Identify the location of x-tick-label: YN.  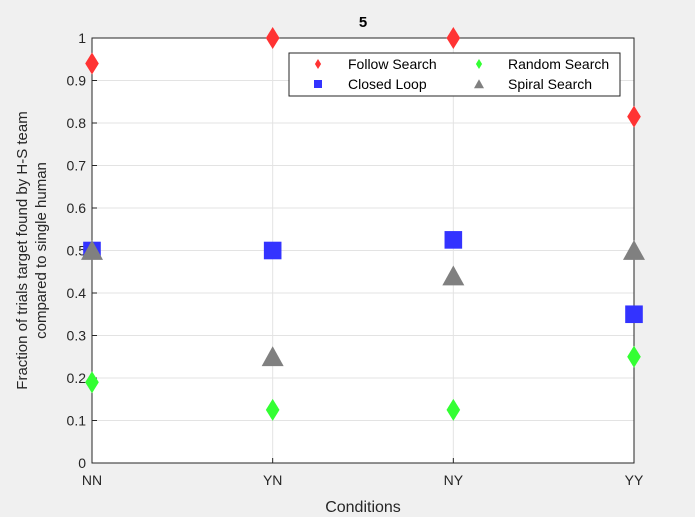
(272, 480).